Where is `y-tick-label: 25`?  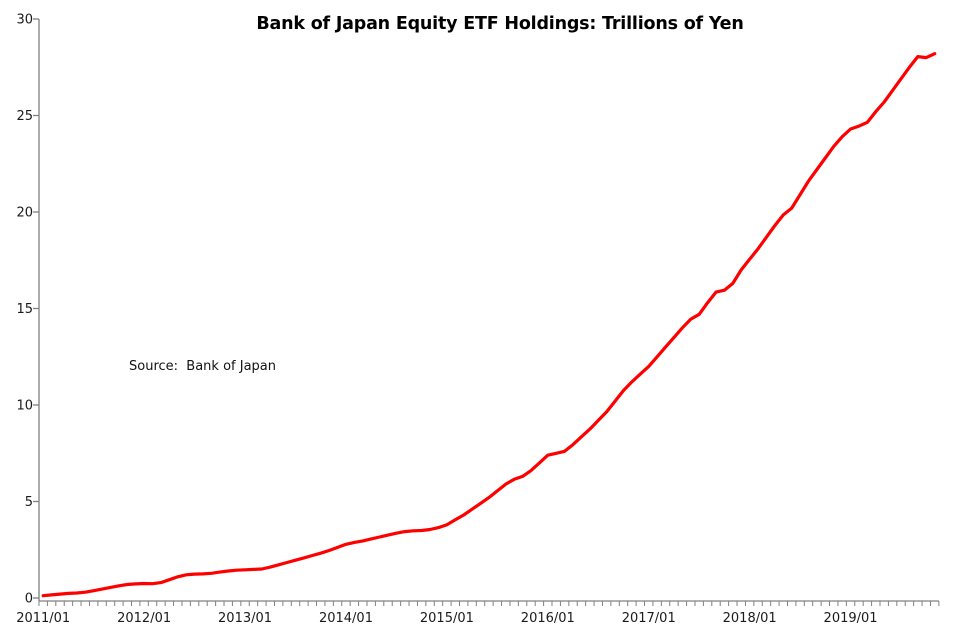 y-tick-label: 25 is located at coordinates (24, 116).